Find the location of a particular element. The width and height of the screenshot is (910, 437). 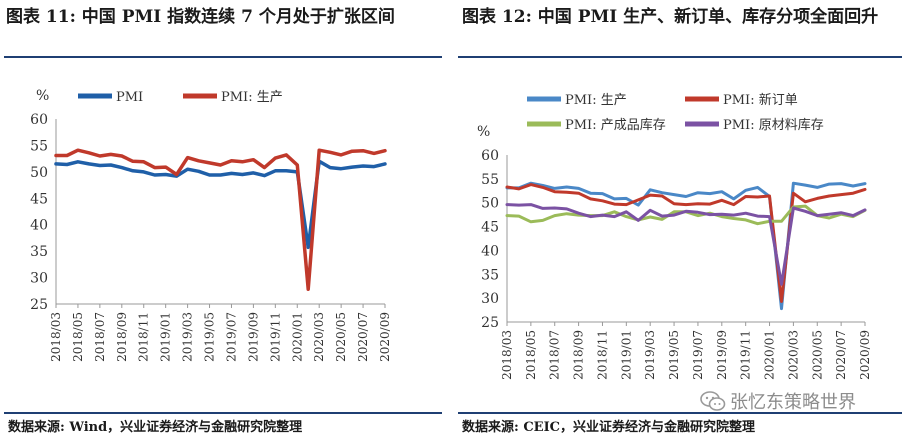

legend-label-3: PMI: 产成品库存 is located at coordinates (615, 125).